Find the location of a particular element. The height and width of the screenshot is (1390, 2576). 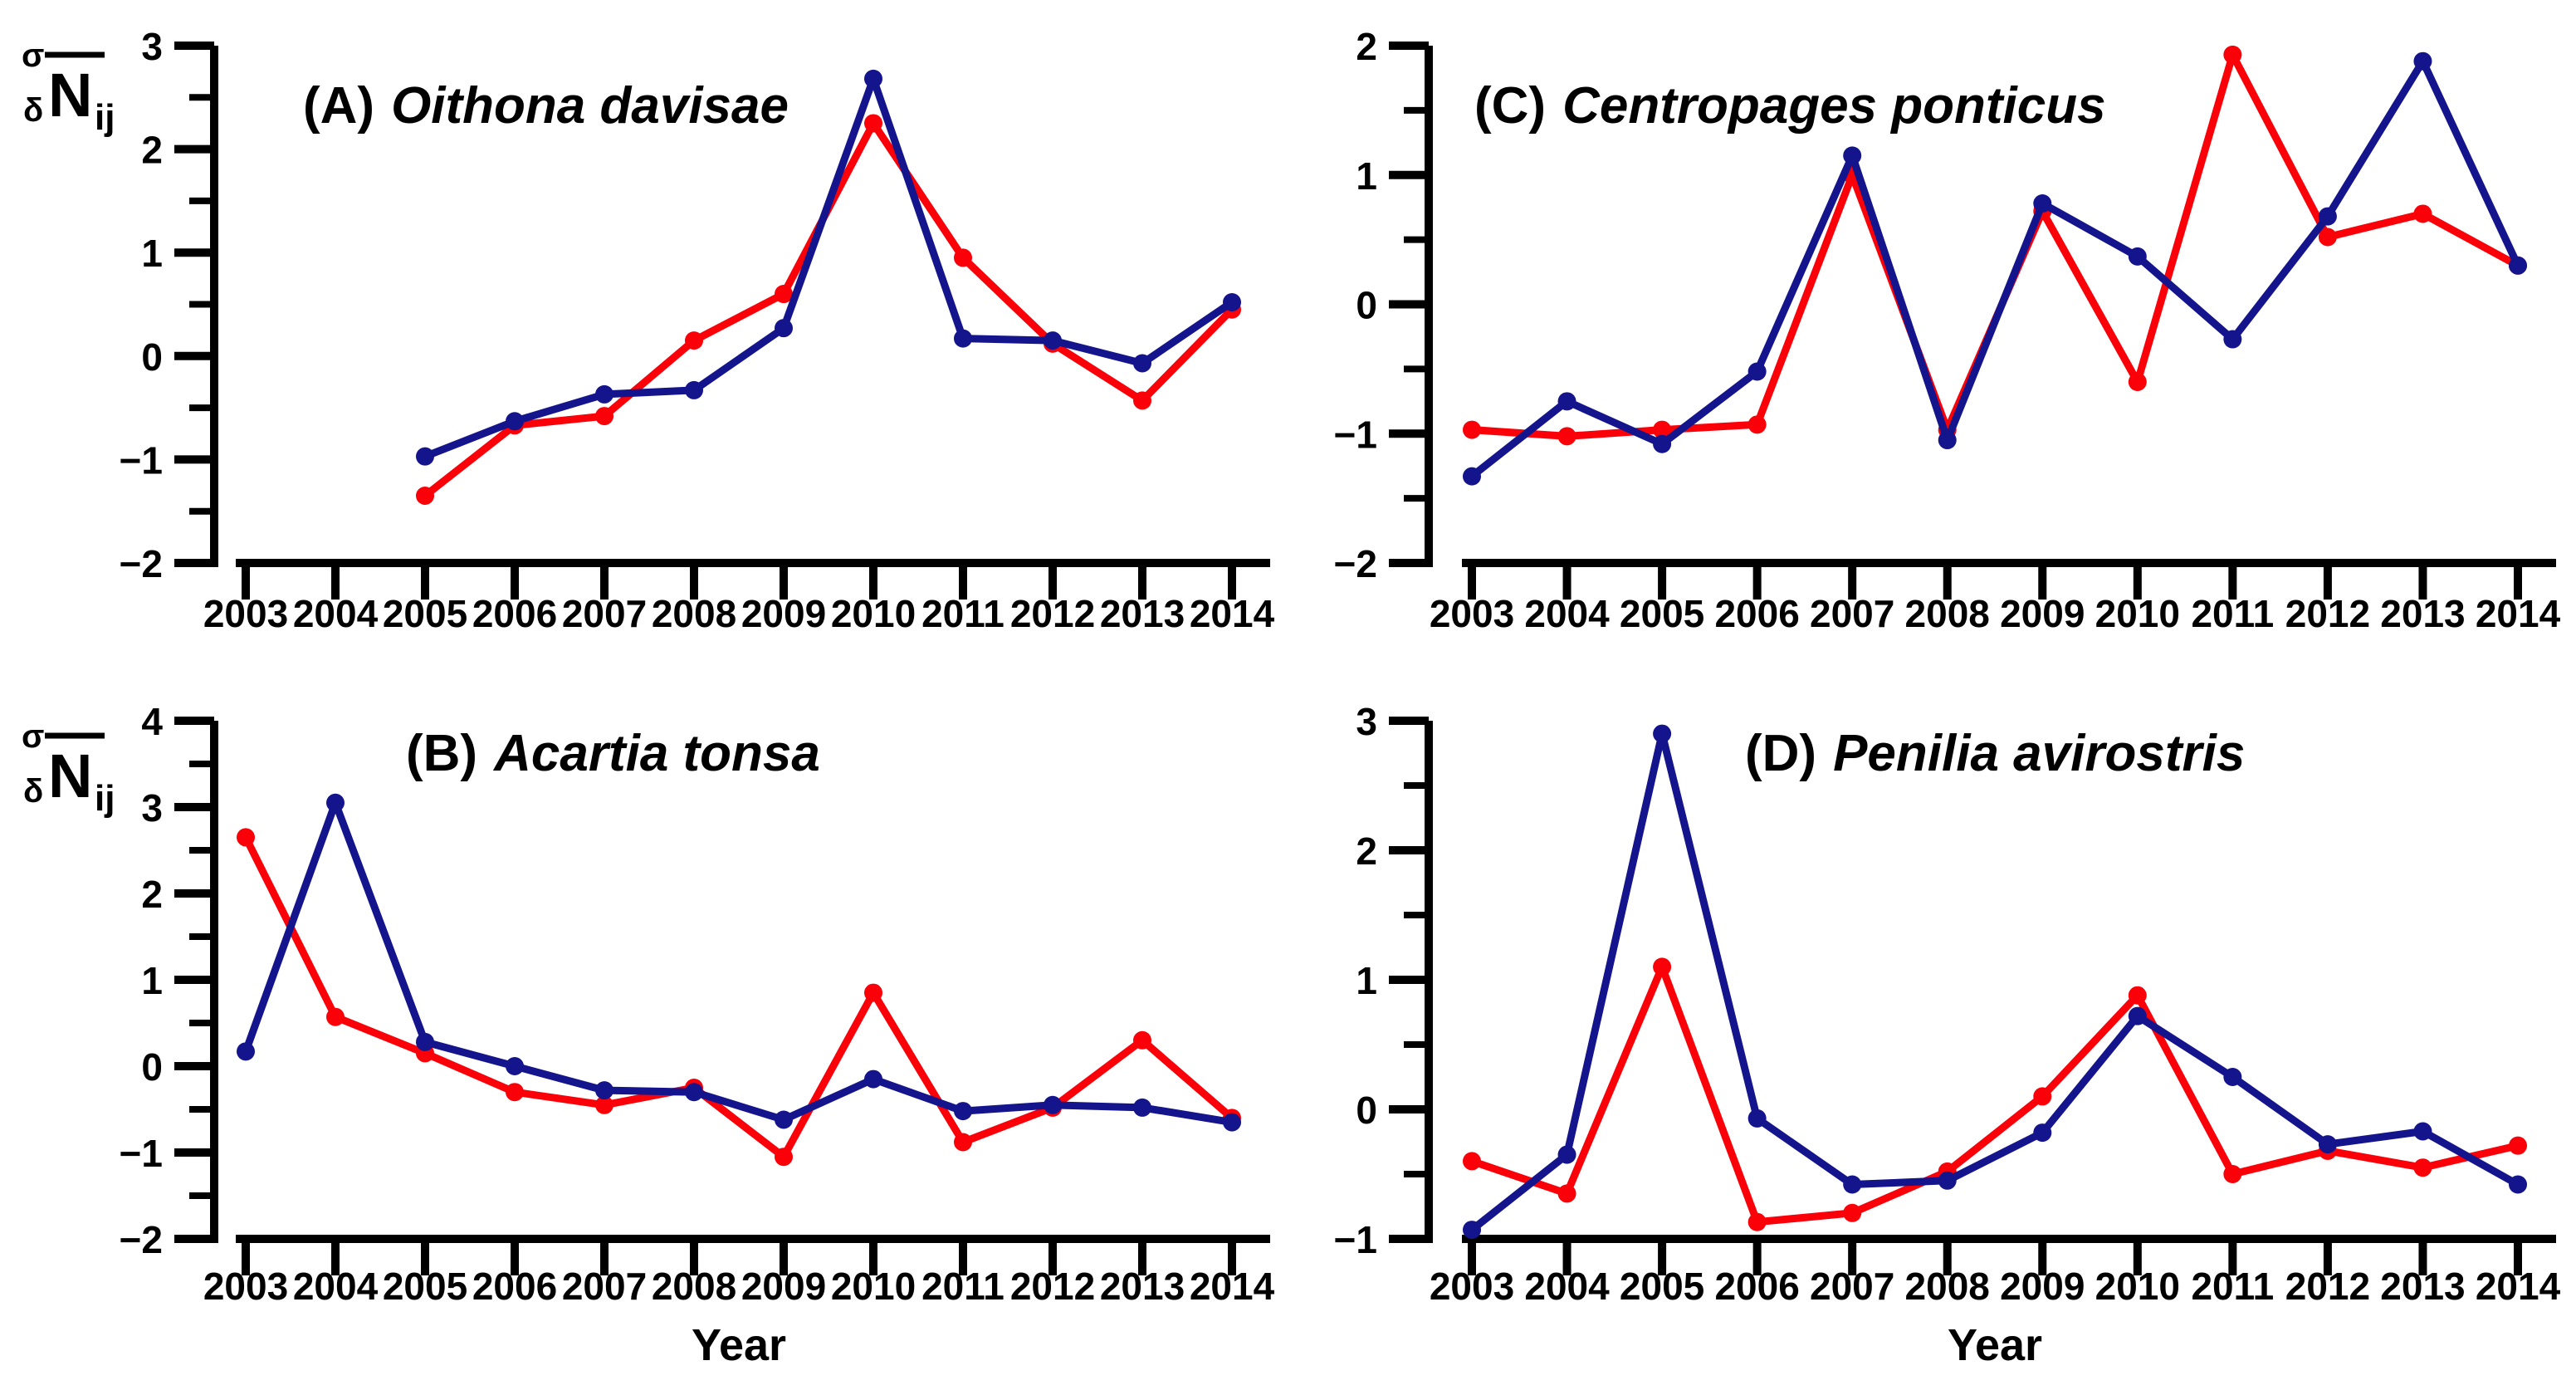

species-name-label: Centropages ponticus is located at coordinates (1834, 106).